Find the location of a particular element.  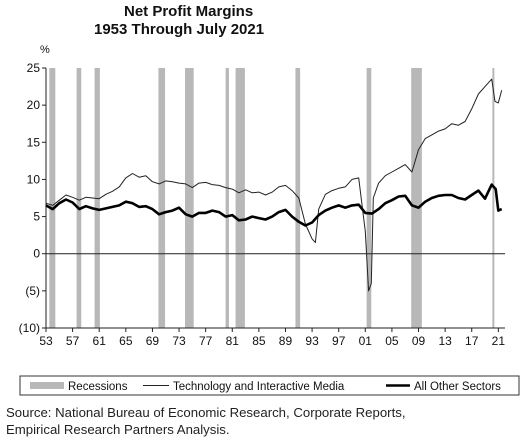

y-tick-label-2: 15 is located at coordinates (34, 142).